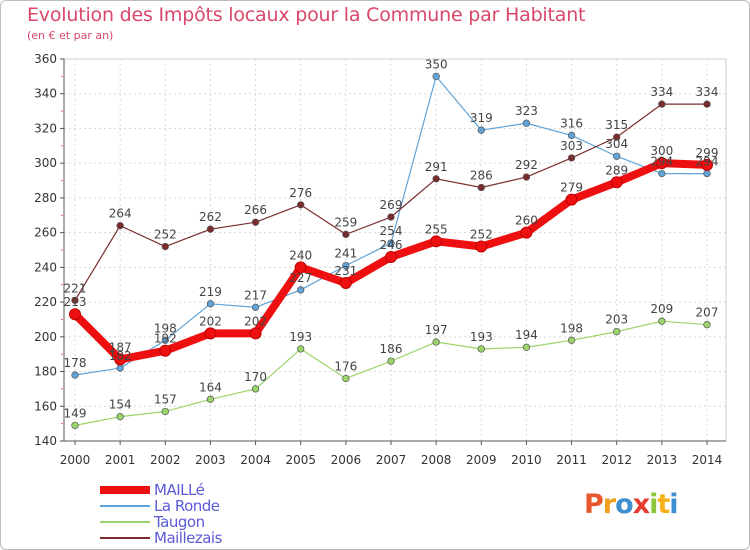 This screenshot has height=550, width=750. Describe the element at coordinates (300, 255) in the screenshot. I see `data-label: 240` at that location.